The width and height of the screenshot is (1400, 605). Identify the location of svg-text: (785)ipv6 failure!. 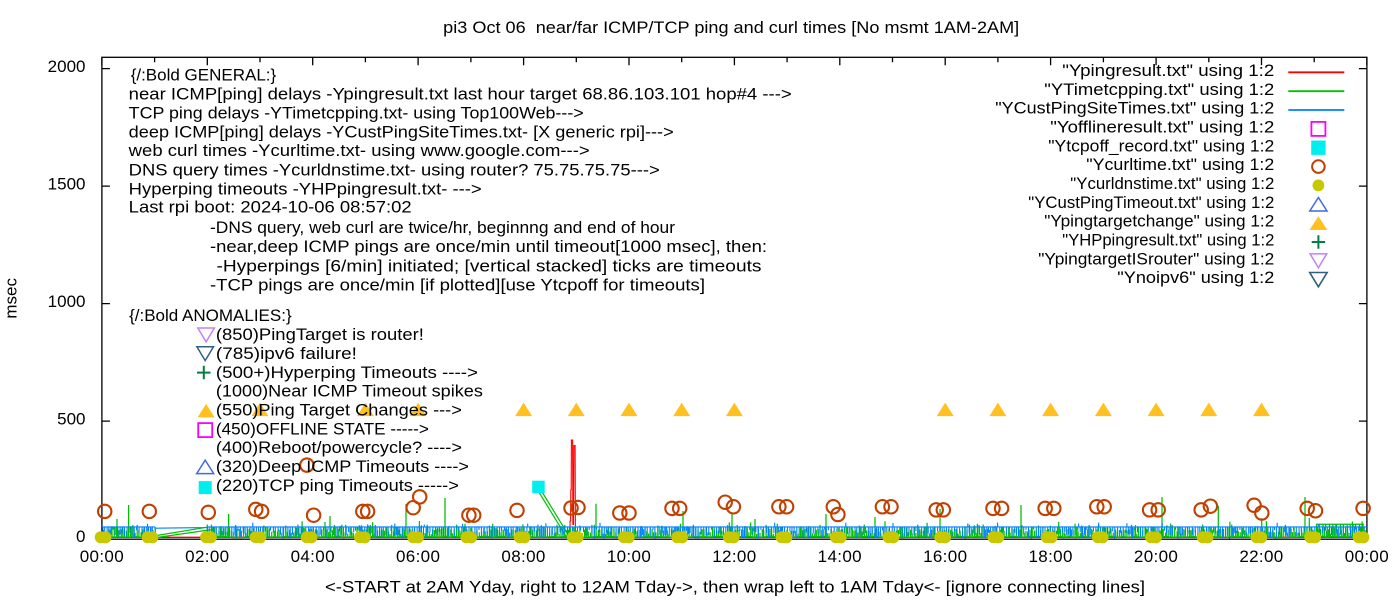
(286, 353).